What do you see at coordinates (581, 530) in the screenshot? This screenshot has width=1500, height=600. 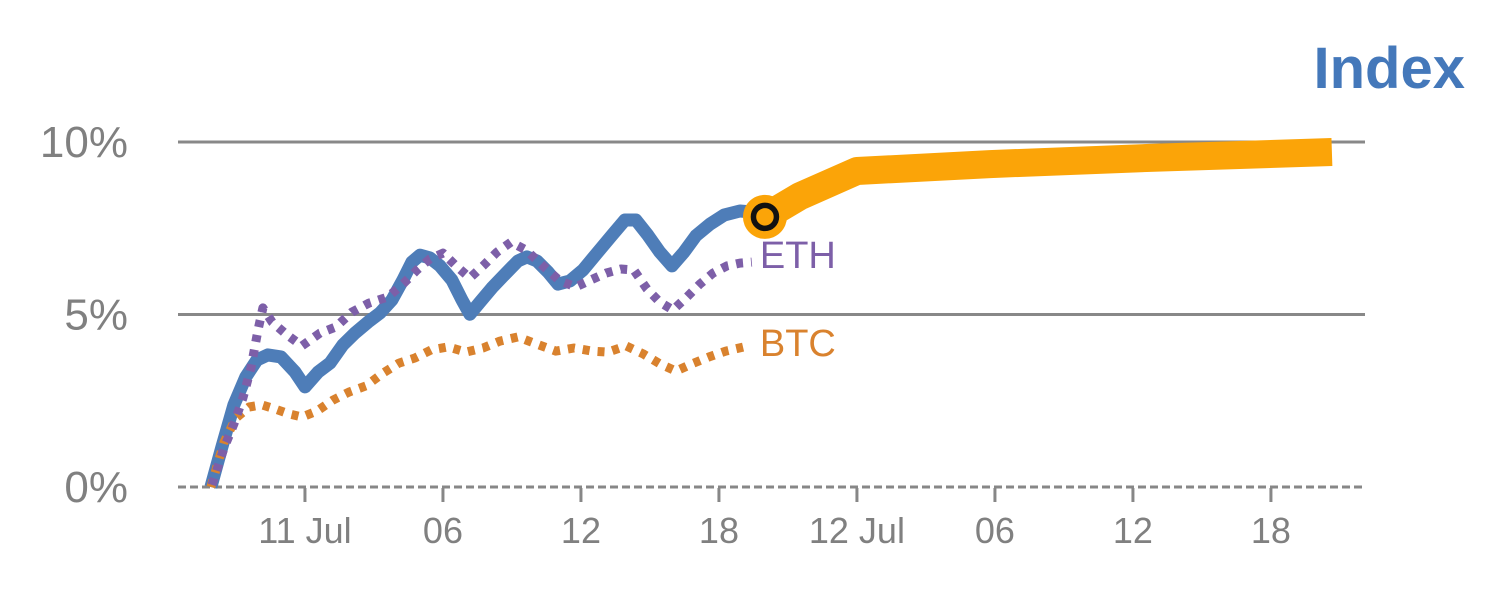 I see `x-tick-label-2: 12` at bounding box center [581, 530].